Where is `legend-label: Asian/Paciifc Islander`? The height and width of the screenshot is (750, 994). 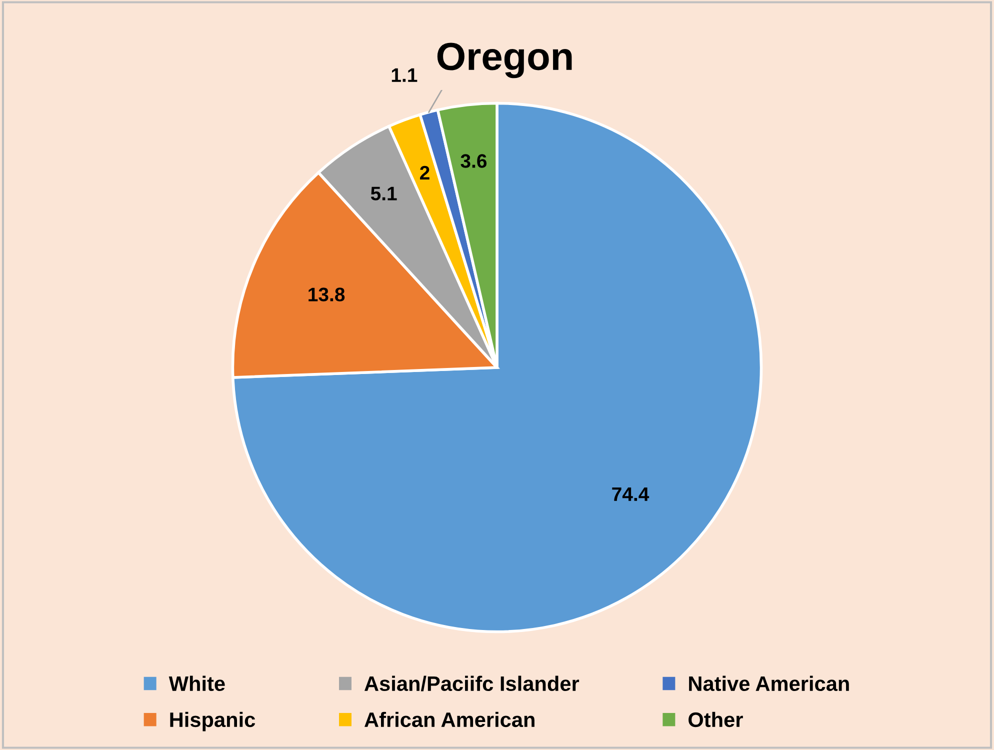 legend-label: Asian/Paciifc Islander is located at coordinates (472, 684).